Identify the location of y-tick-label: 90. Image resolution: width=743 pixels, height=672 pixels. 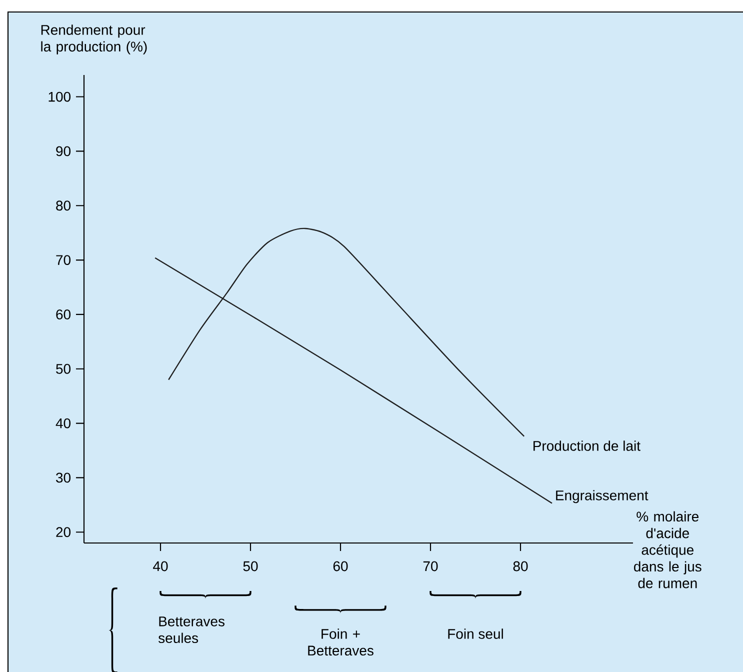
(63, 151).